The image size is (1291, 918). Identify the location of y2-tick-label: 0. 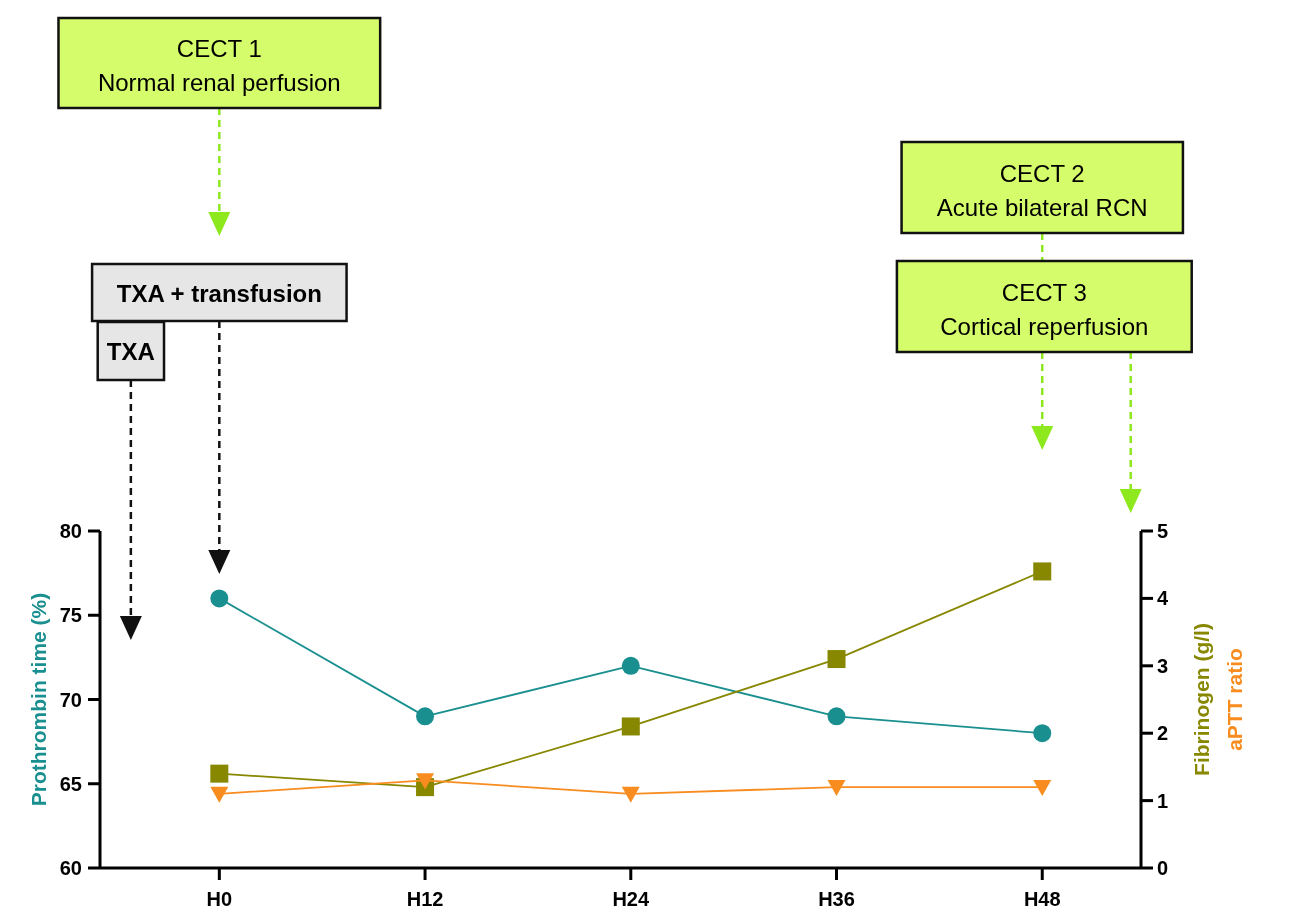
(1163, 868).